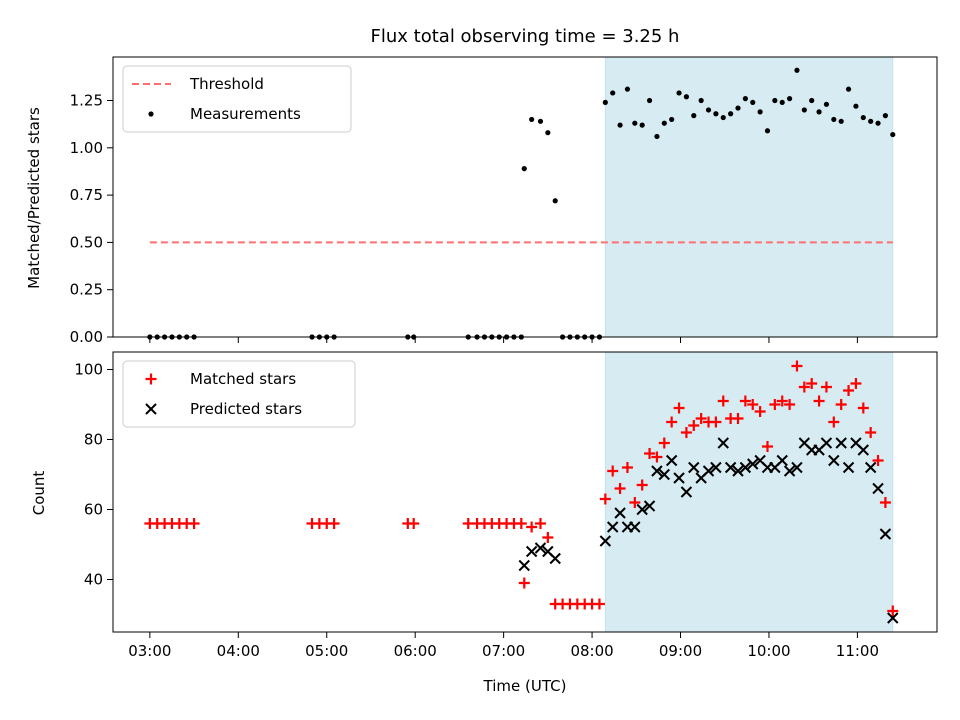  Describe the element at coordinates (86, 195) in the screenshot. I see `top-y-tick-label: 0.75` at that location.